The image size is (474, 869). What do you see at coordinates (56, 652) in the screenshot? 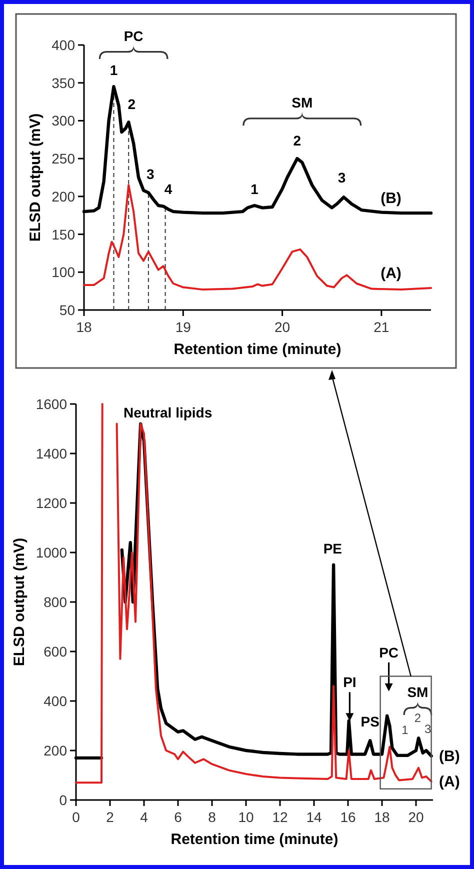
I see `y-tick-label: 600` at bounding box center [56, 652].